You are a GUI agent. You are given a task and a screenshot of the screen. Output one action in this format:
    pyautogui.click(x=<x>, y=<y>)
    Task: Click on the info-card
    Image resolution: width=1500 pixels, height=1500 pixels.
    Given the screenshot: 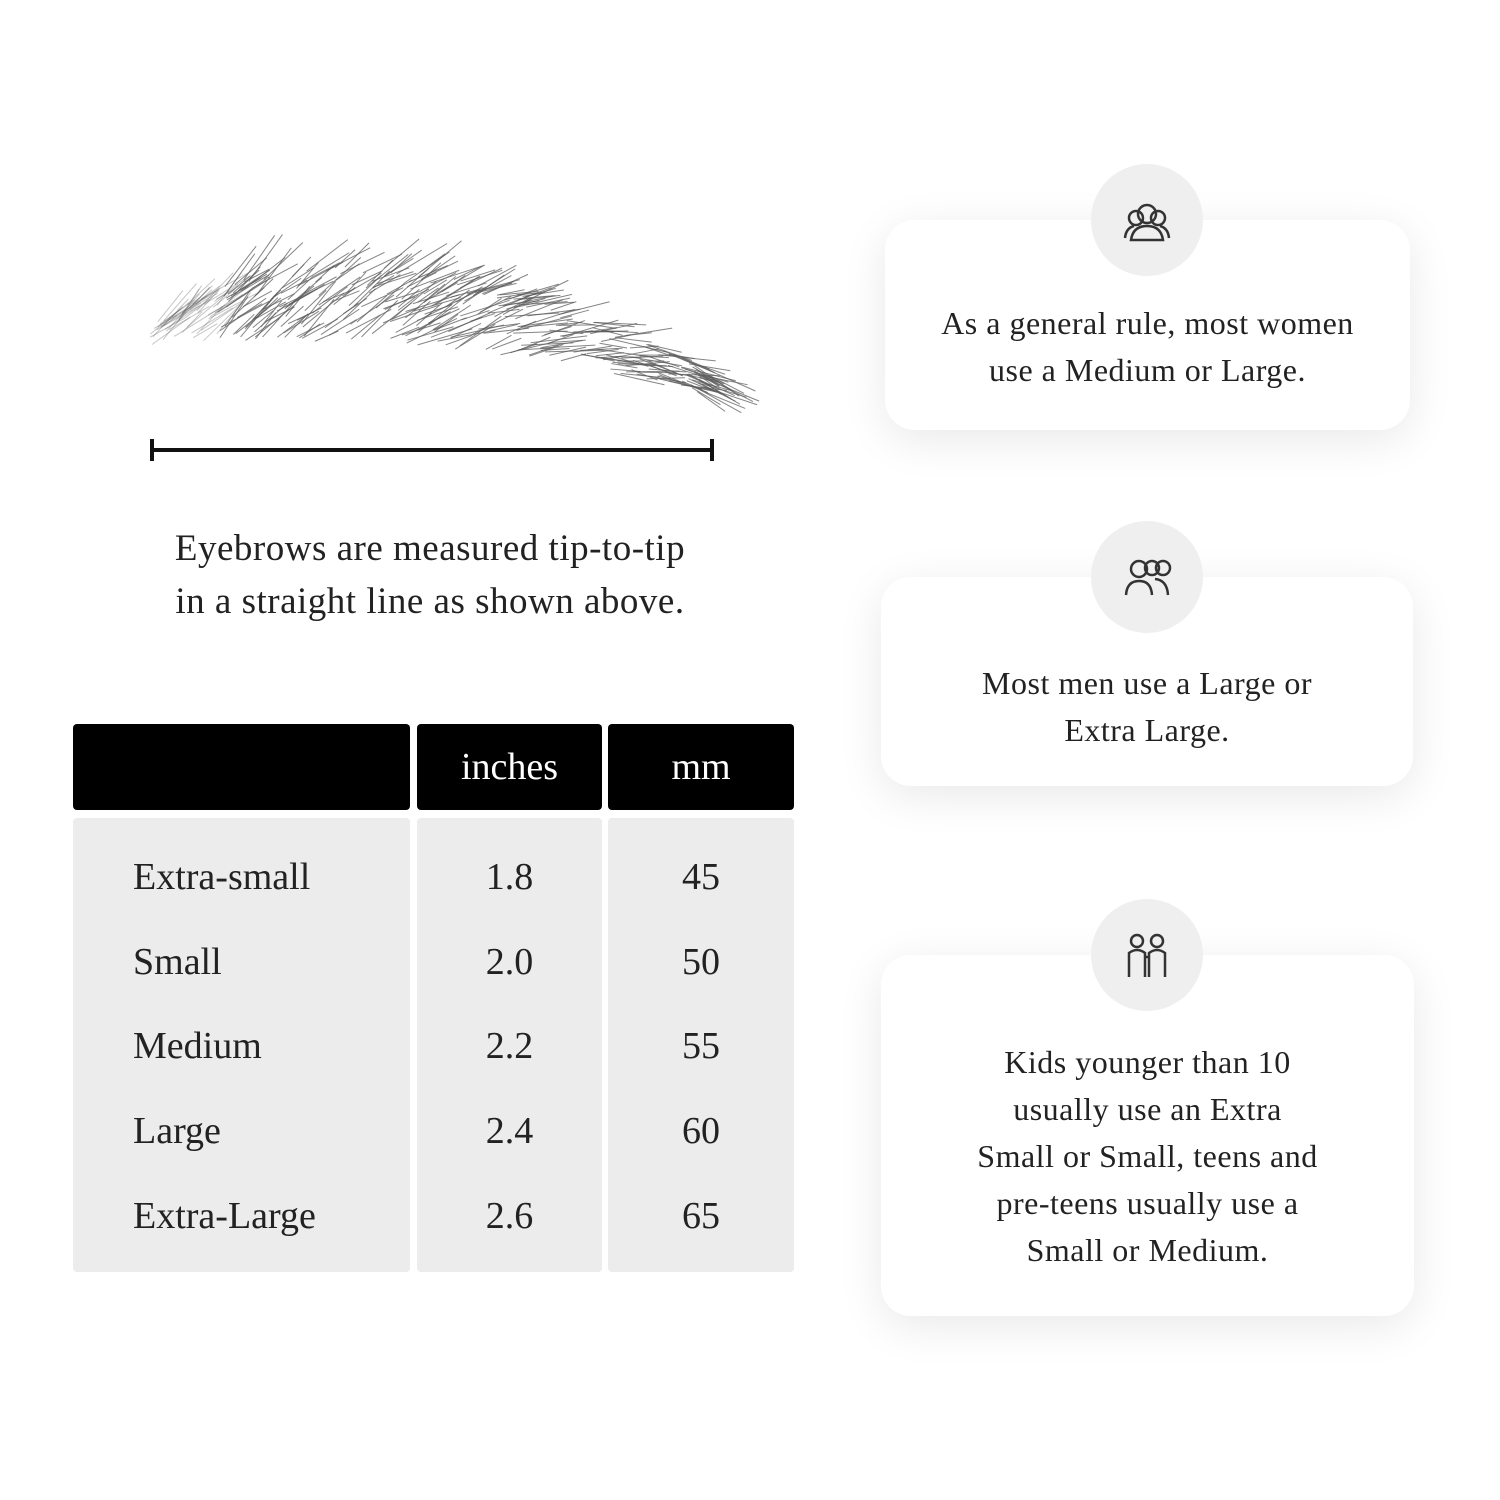 What is the action you would take?
    pyautogui.click(x=1147, y=1135)
    